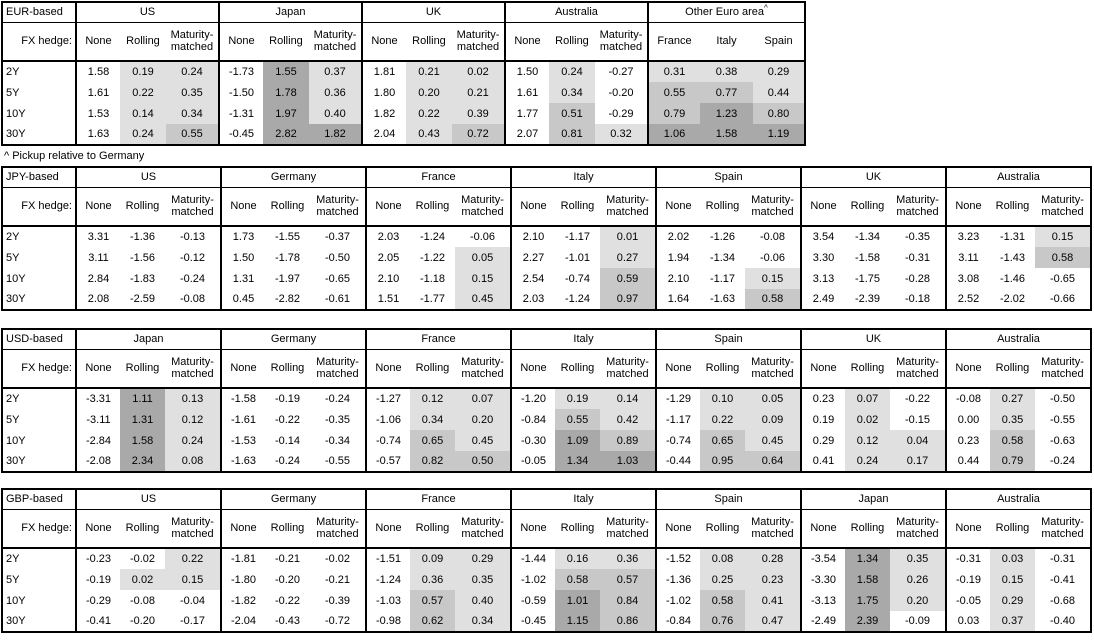  I want to click on value-cell: -1.06, so click(387, 419).